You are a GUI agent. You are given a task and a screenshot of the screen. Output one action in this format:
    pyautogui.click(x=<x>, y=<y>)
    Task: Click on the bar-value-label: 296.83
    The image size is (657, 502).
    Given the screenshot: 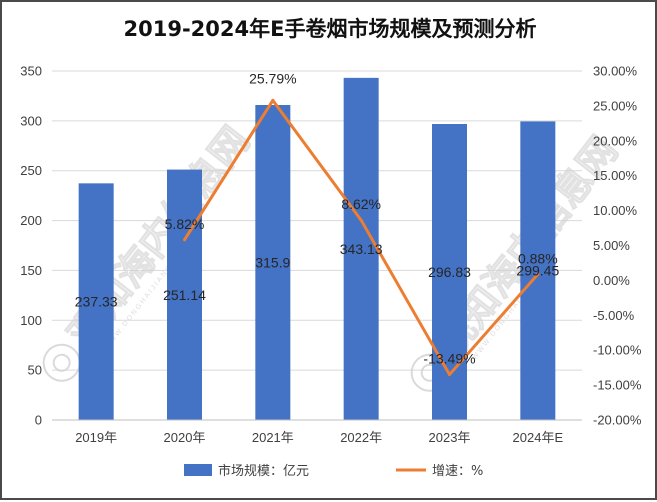 What is the action you would take?
    pyautogui.click(x=449, y=272)
    